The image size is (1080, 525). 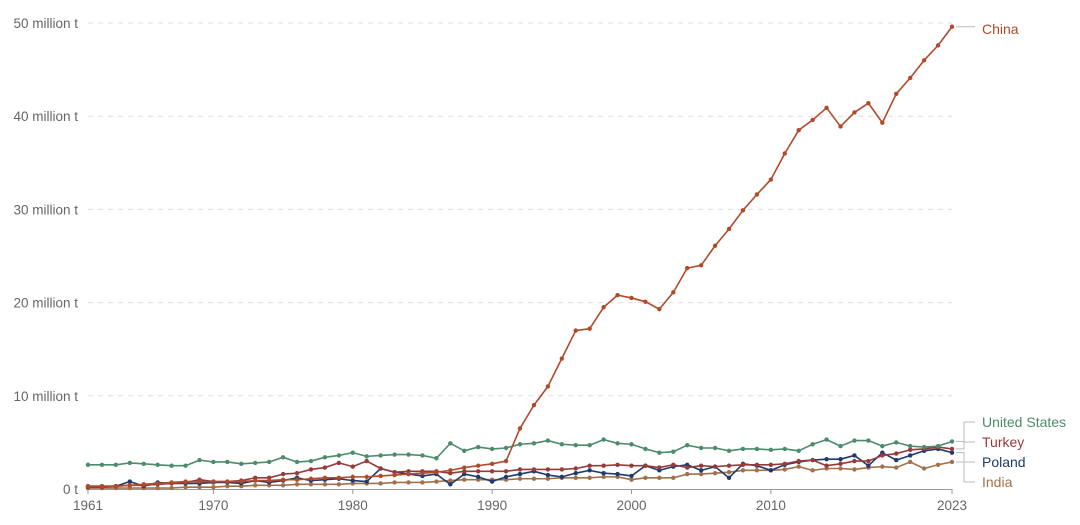 I want to click on y-tick-label: 10 million t, so click(x=45, y=396).